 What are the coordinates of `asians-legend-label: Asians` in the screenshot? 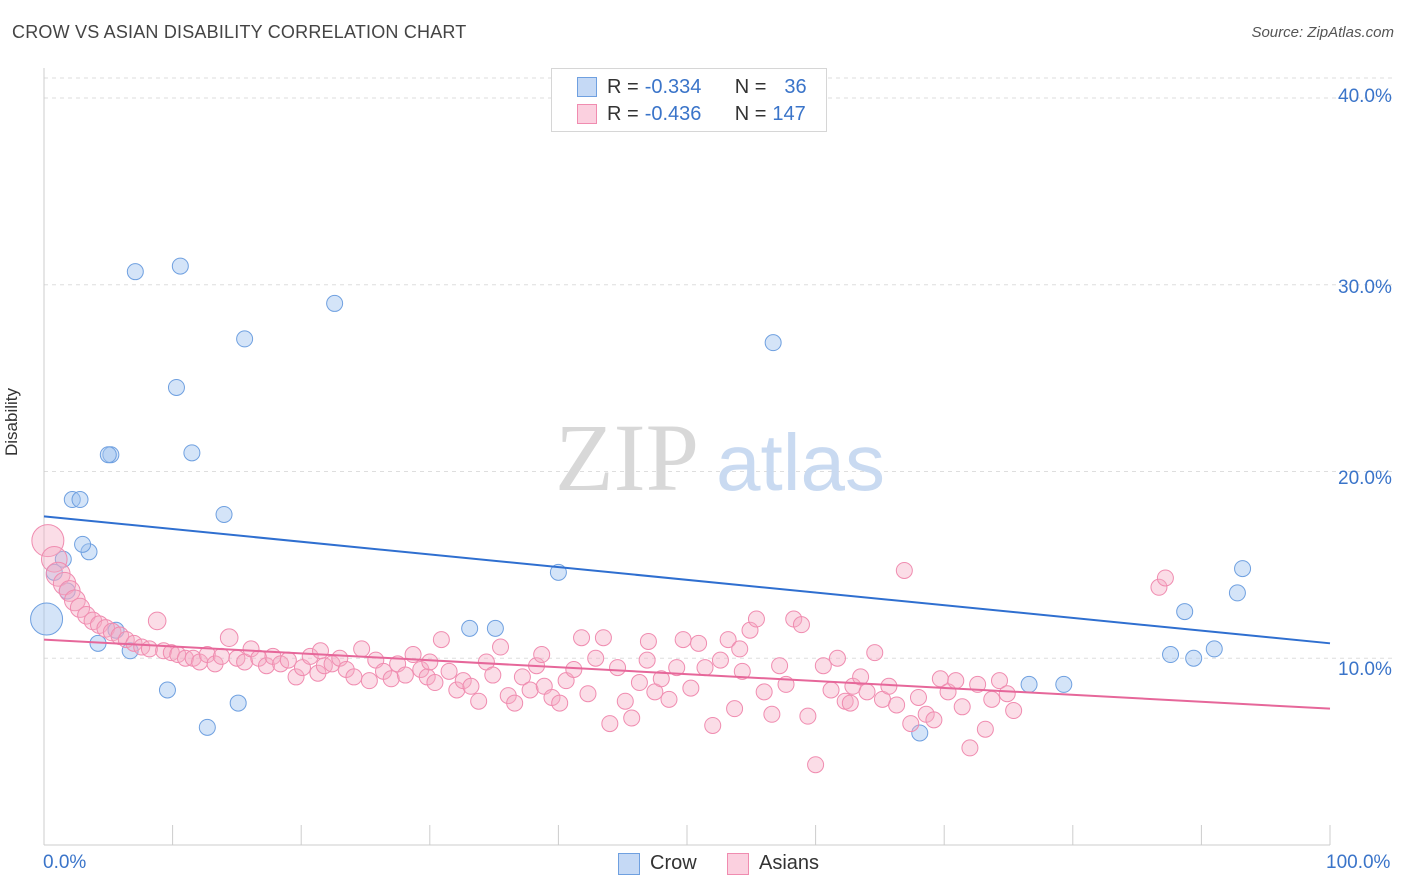 It's located at (789, 863).